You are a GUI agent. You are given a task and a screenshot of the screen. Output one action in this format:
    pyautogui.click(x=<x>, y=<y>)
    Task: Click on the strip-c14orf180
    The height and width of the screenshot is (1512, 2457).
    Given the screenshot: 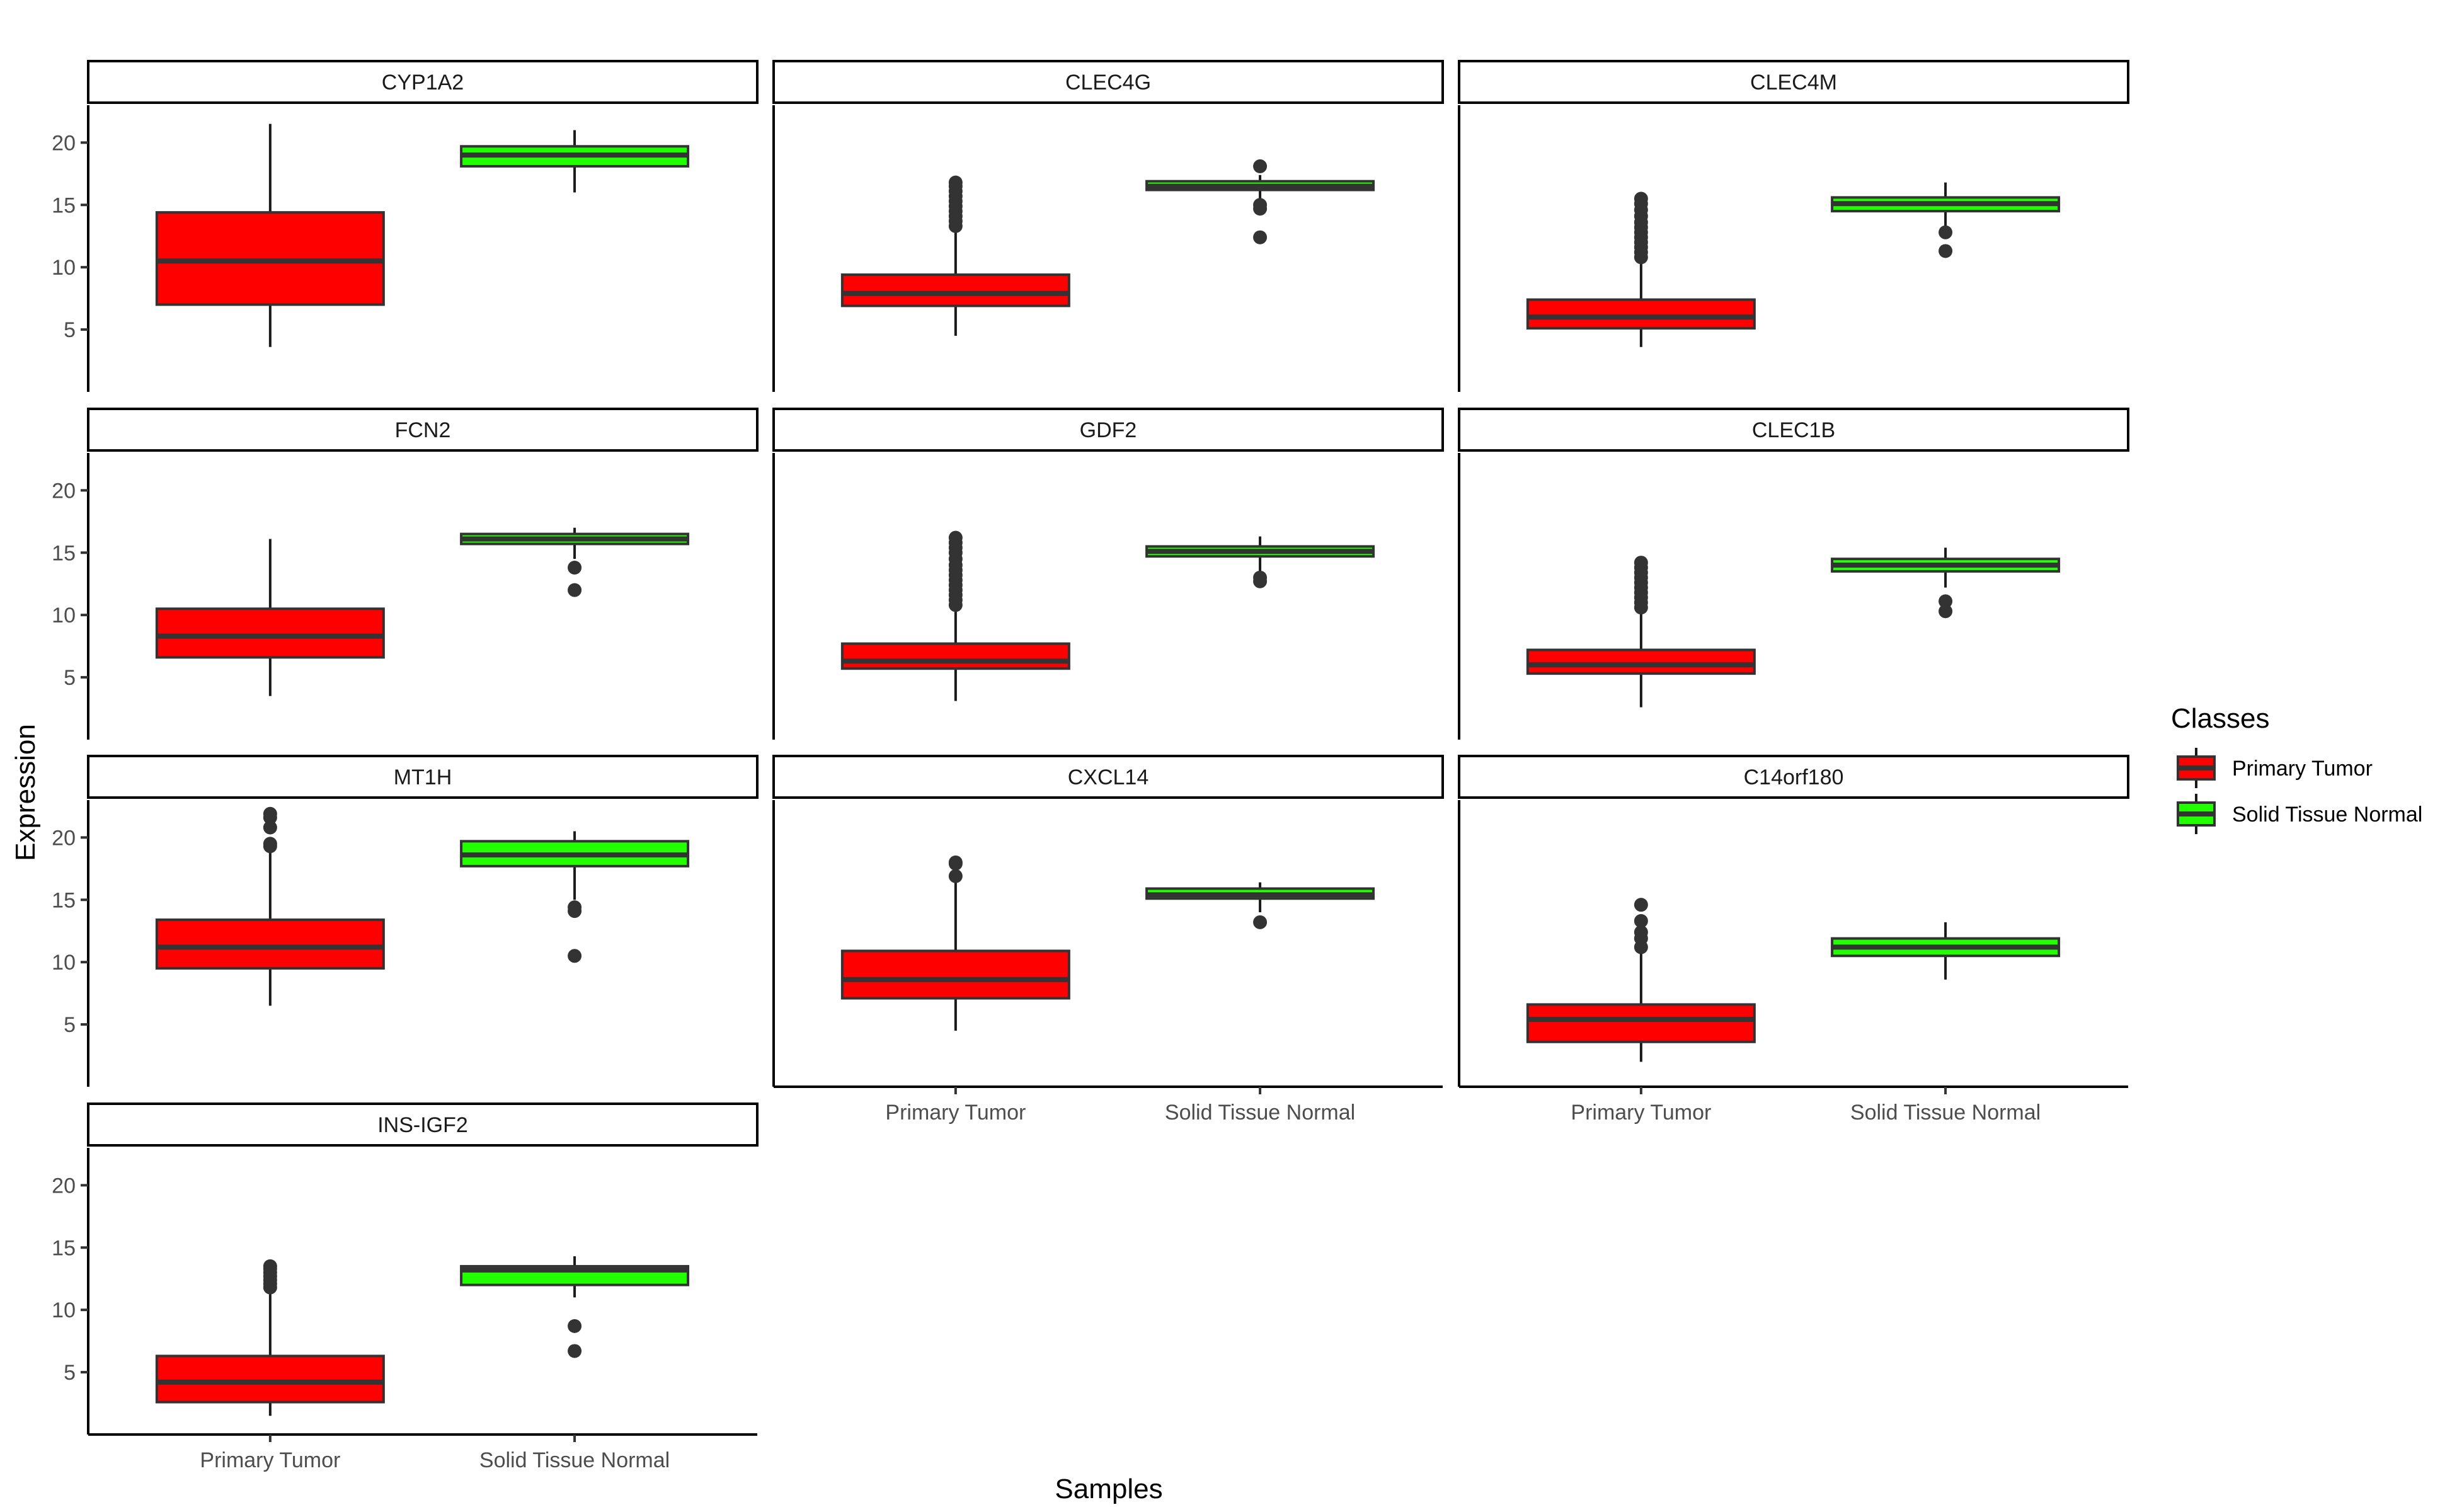 What is the action you would take?
    pyautogui.click(x=1793, y=777)
    